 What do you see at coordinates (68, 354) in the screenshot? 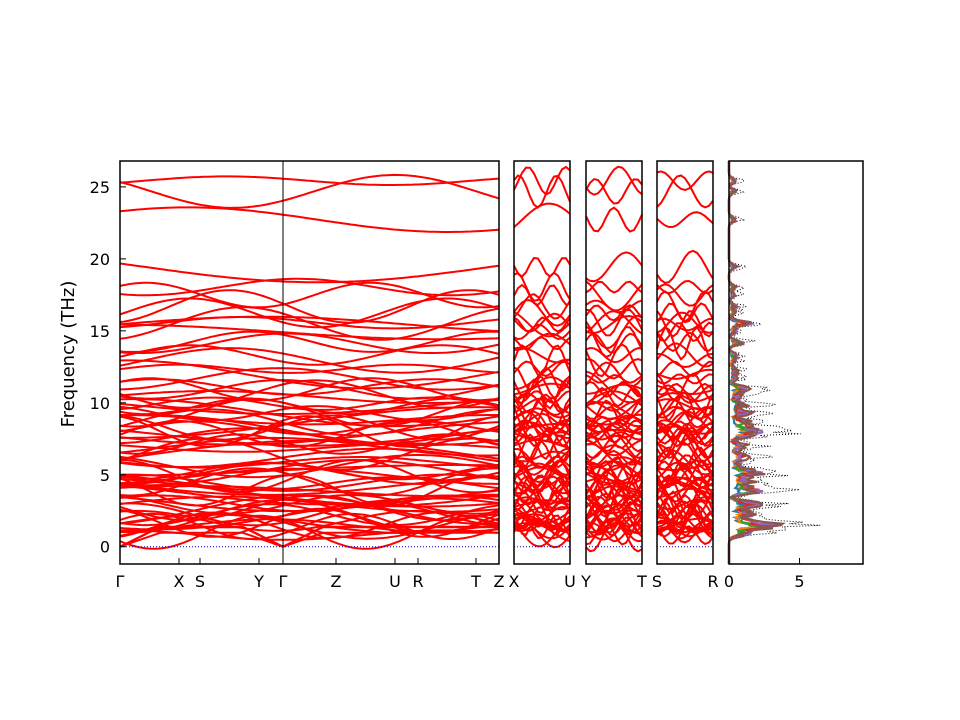
I see `y-axis-label: Frequency (THz)` at bounding box center [68, 354].